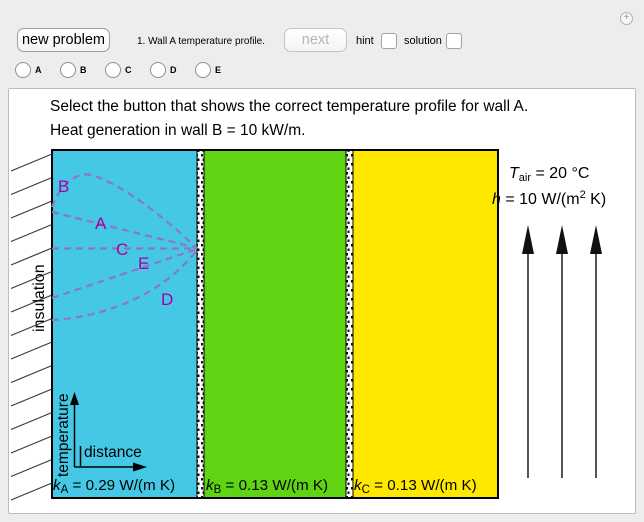 This screenshot has height=522, width=644. What do you see at coordinates (104, 435) in the screenshot?
I see `axes-arrows` at bounding box center [104, 435].